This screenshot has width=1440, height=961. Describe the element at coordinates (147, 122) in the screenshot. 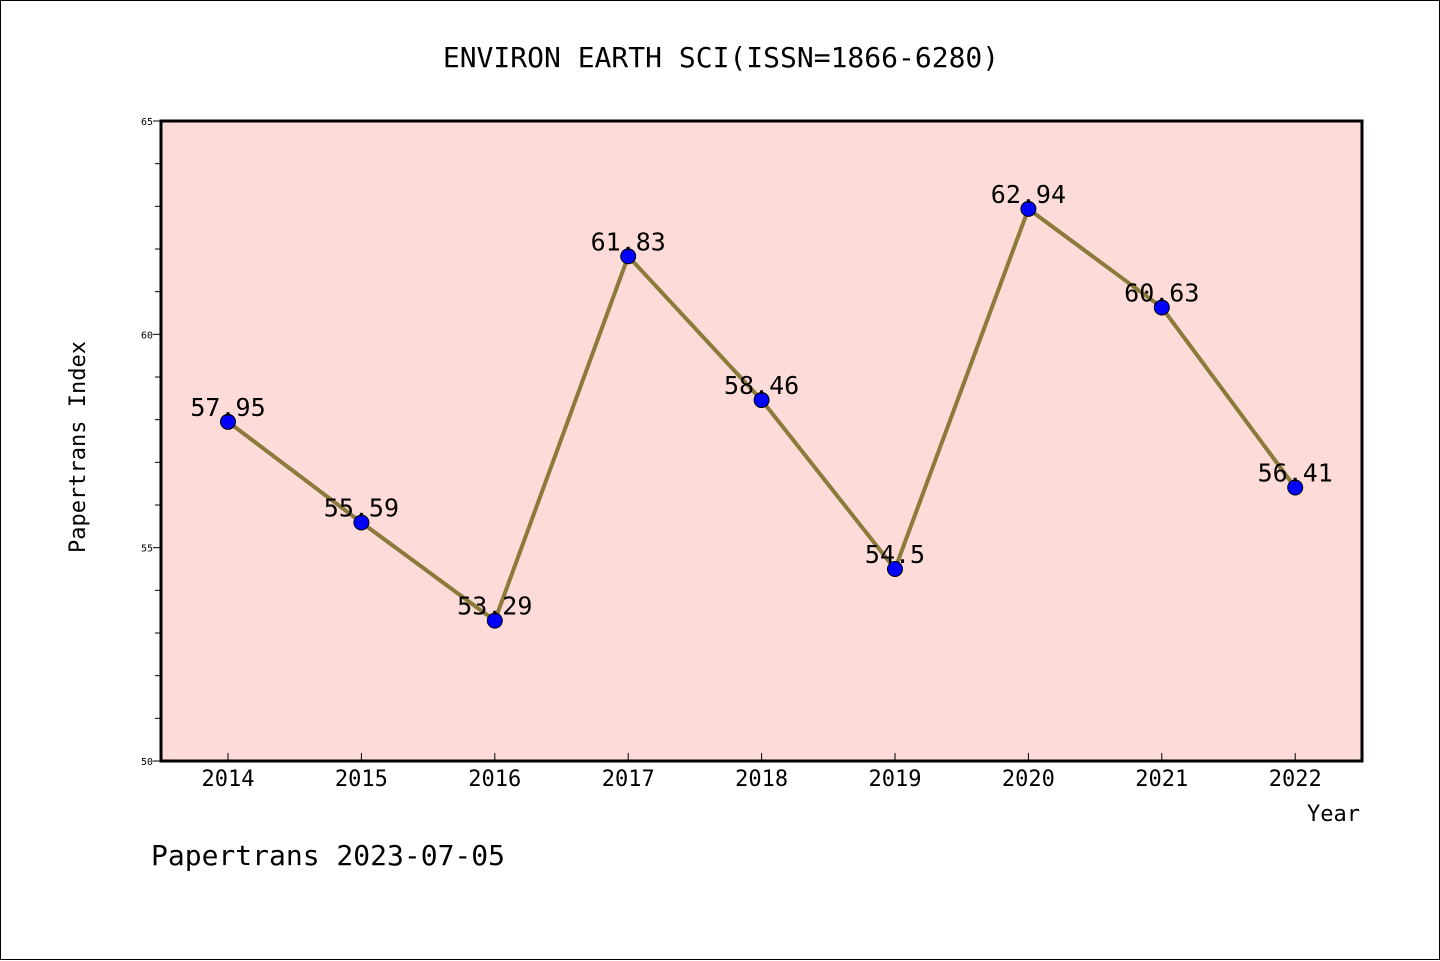

I see `y-tick-label: 65` at that location.